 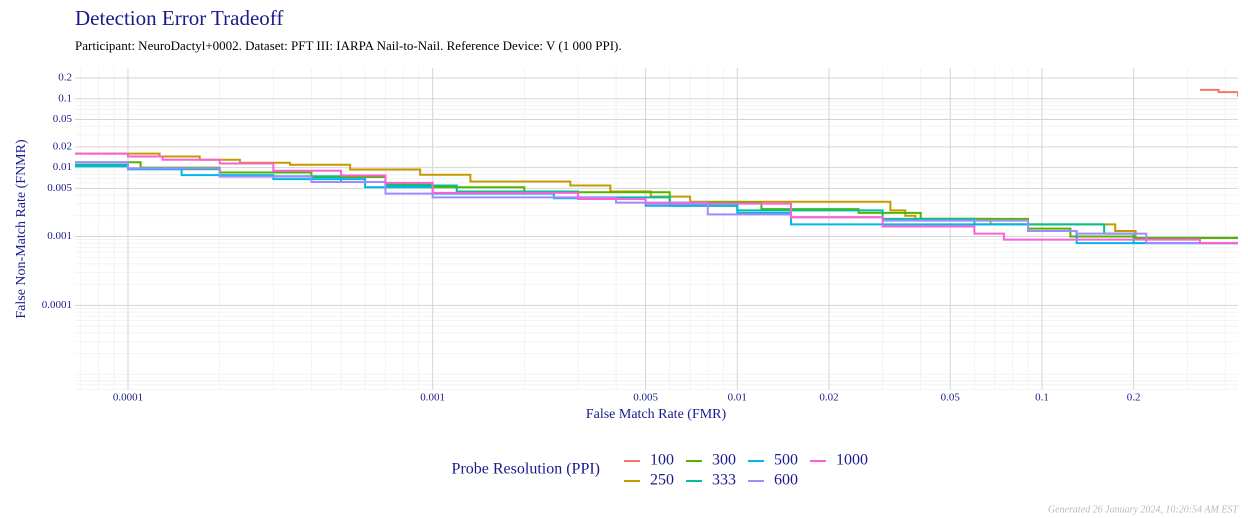 What do you see at coordinates (21, 229) in the screenshot?
I see `y-axis-label: False Non-Match Rate (FNMR)` at bounding box center [21, 229].